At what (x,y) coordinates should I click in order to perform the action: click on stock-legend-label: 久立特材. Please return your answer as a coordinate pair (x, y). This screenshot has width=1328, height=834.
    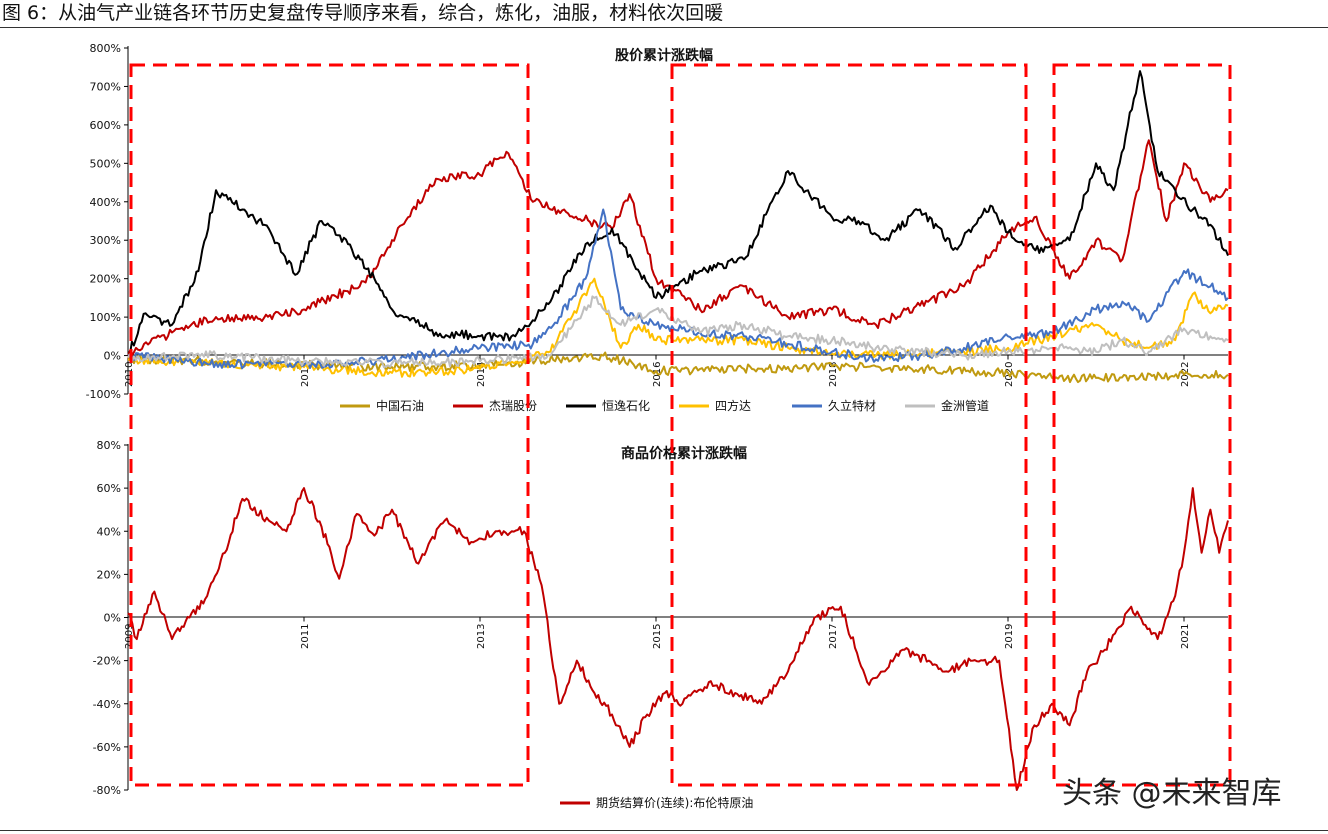
    Looking at the image, I should click on (852, 405).